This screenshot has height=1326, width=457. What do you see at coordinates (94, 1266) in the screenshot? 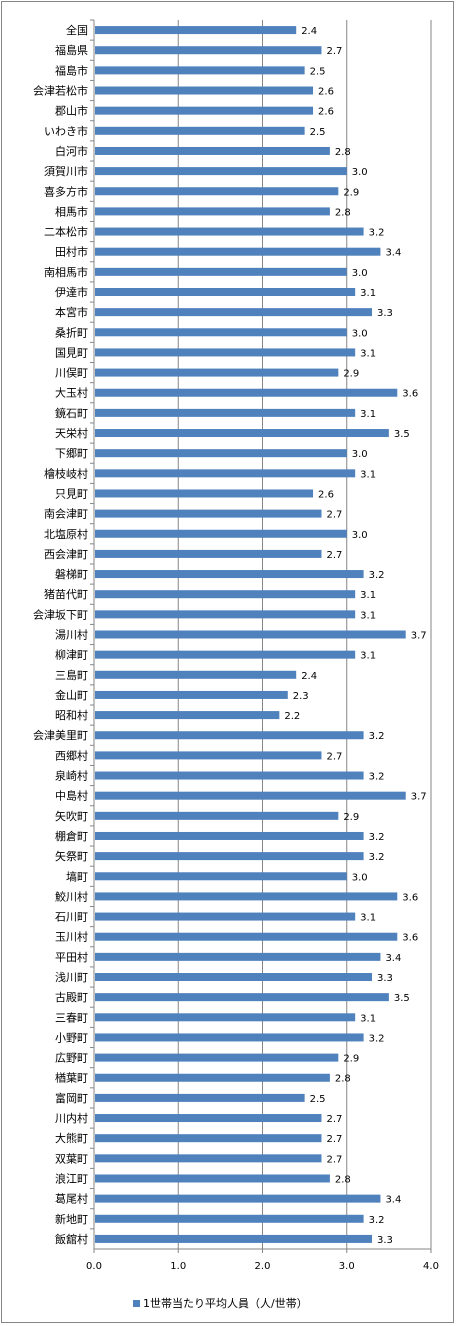
I see `x-tick-label: 0.0` at bounding box center [94, 1266].